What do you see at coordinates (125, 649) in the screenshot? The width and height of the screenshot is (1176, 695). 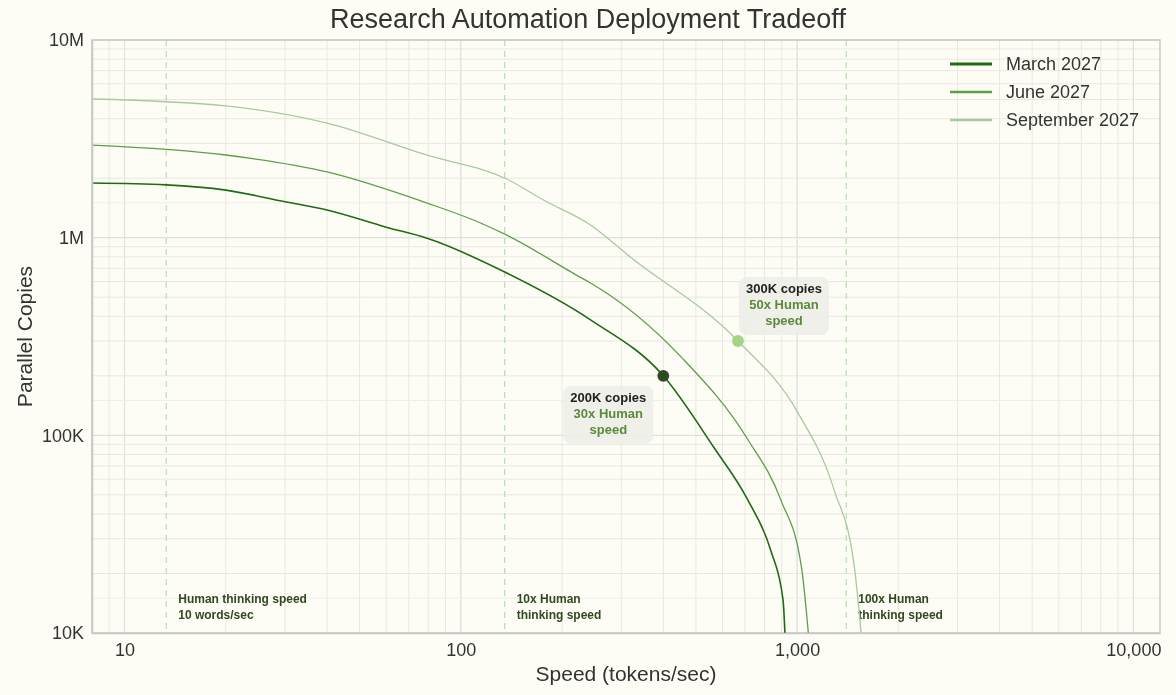 I see `x-tick-label: 10` at bounding box center [125, 649].